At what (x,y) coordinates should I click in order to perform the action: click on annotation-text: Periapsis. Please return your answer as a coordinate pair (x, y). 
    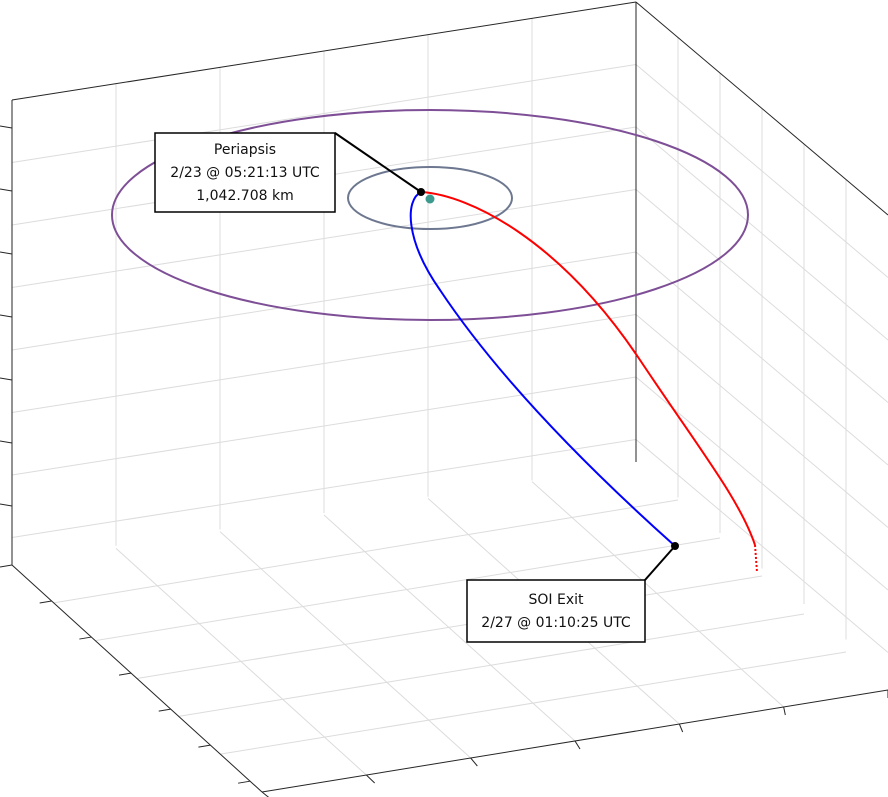
    Looking at the image, I should click on (245, 150).